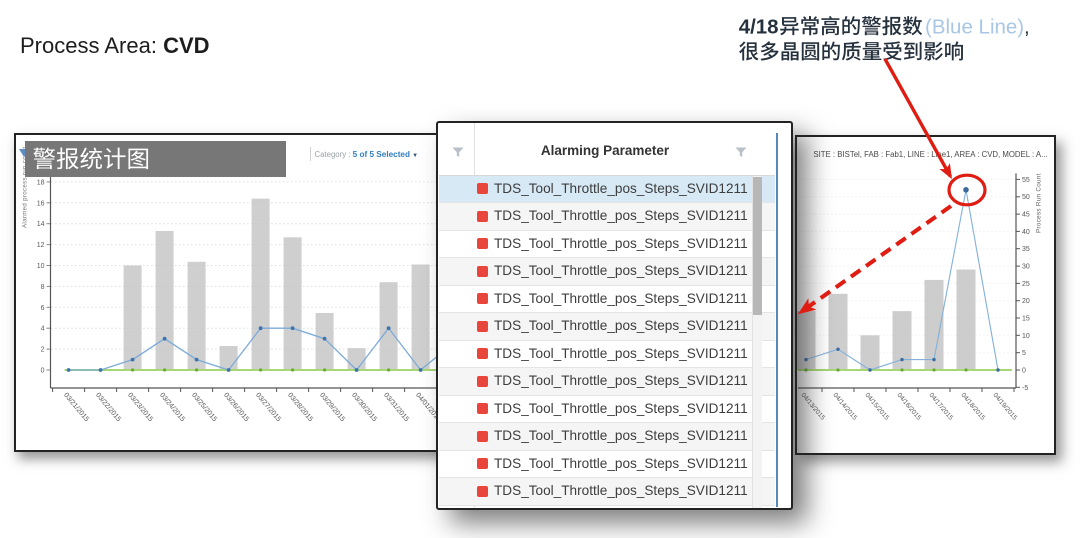 This screenshot has width=1080, height=538. What do you see at coordinates (1026, 301) in the screenshot?
I see `svg-text: 20` at bounding box center [1026, 301].